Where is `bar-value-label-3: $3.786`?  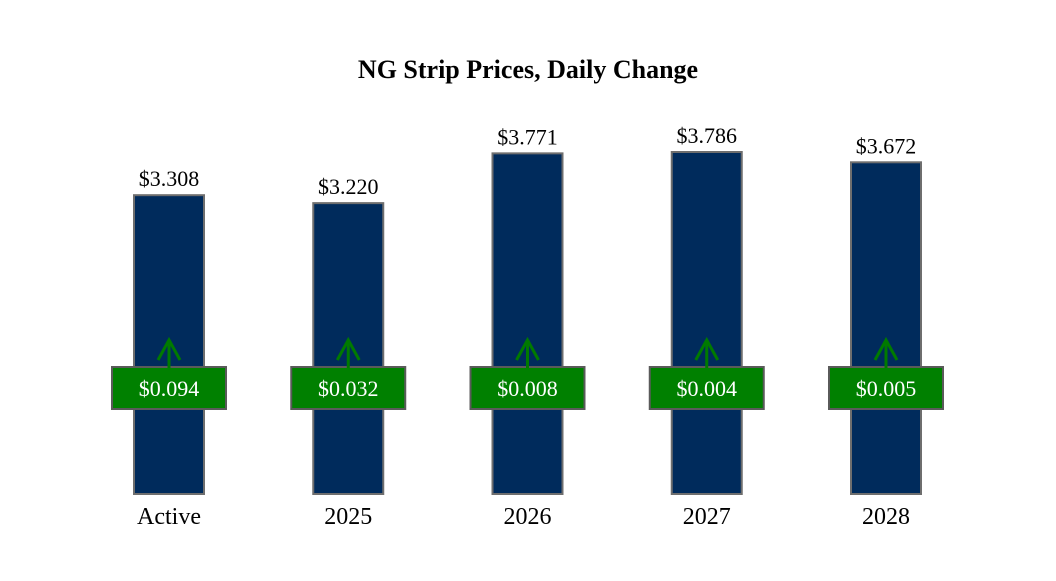
bar-value-label-3: $3.786 is located at coordinates (707, 135).